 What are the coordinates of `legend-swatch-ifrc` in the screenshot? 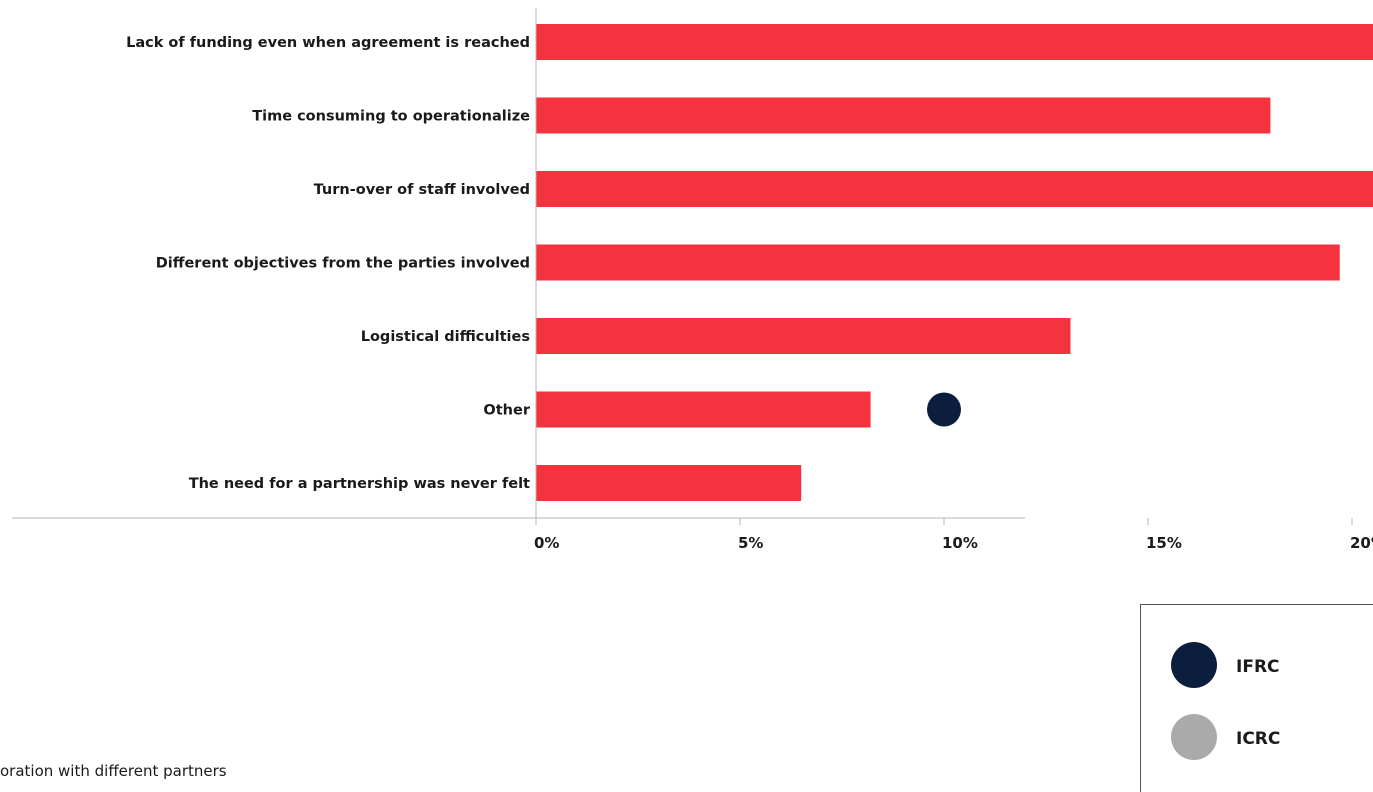 It's located at (1194, 665).